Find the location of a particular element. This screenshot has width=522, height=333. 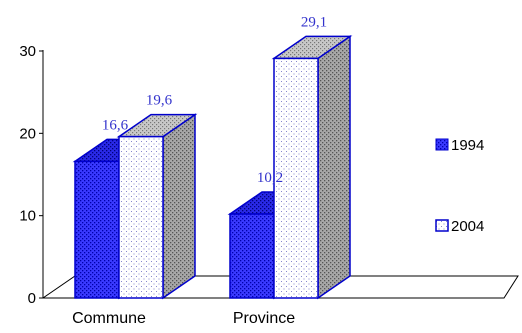

bar-side-2004-province is located at coordinates (334, 167).